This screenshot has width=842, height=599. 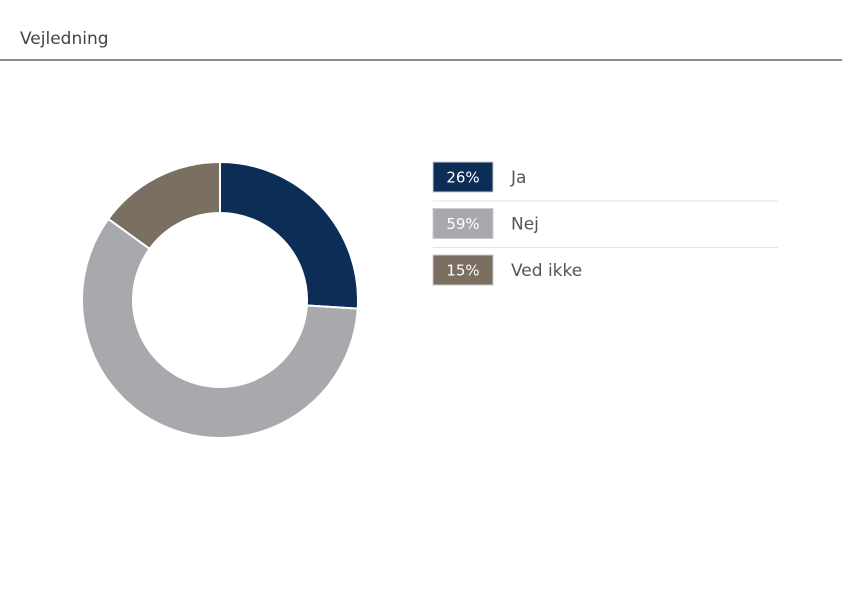 What do you see at coordinates (525, 225) in the screenshot?
I see `legend-label: Nej` at bounding box center [525, 225].